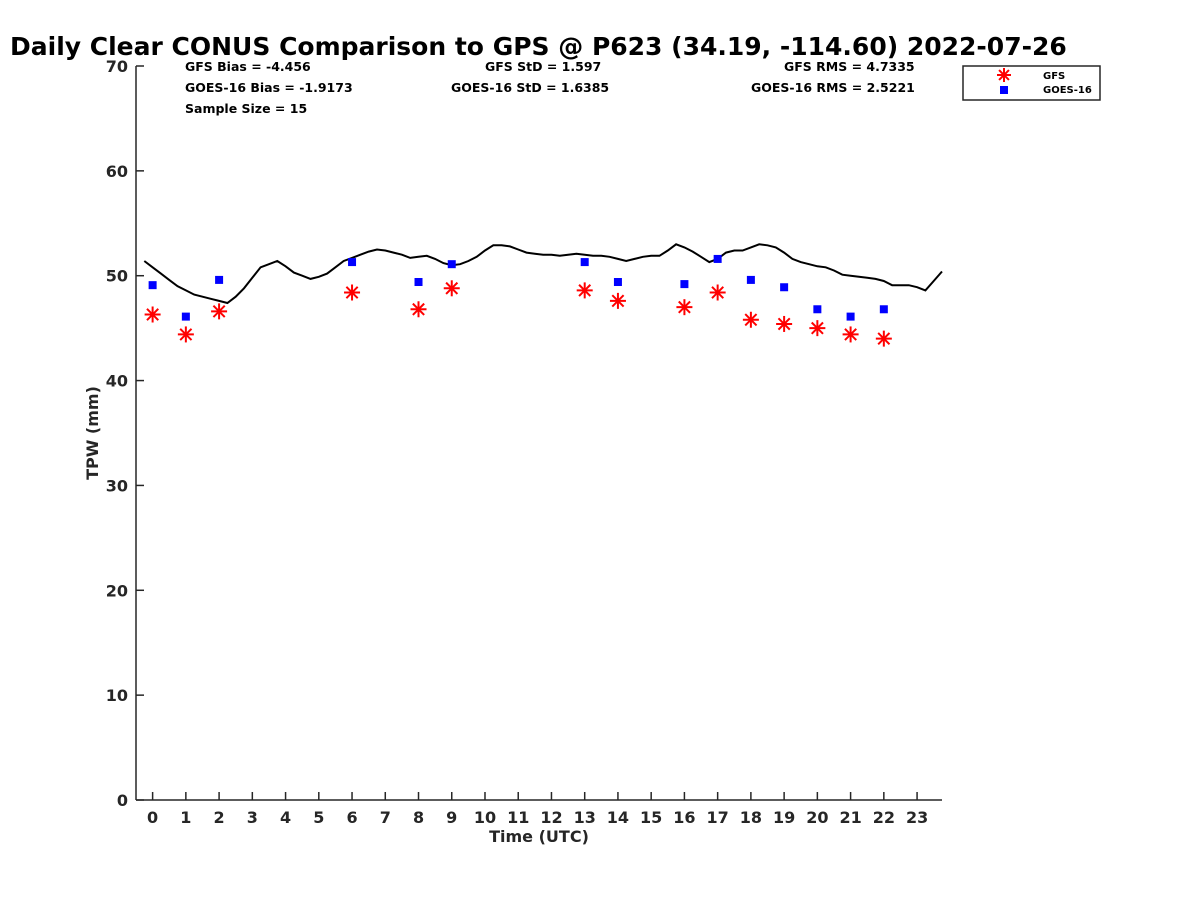 This screenshot has height=900, width=1200. I want to click on y-tick-label: 0, so click(122, 800).